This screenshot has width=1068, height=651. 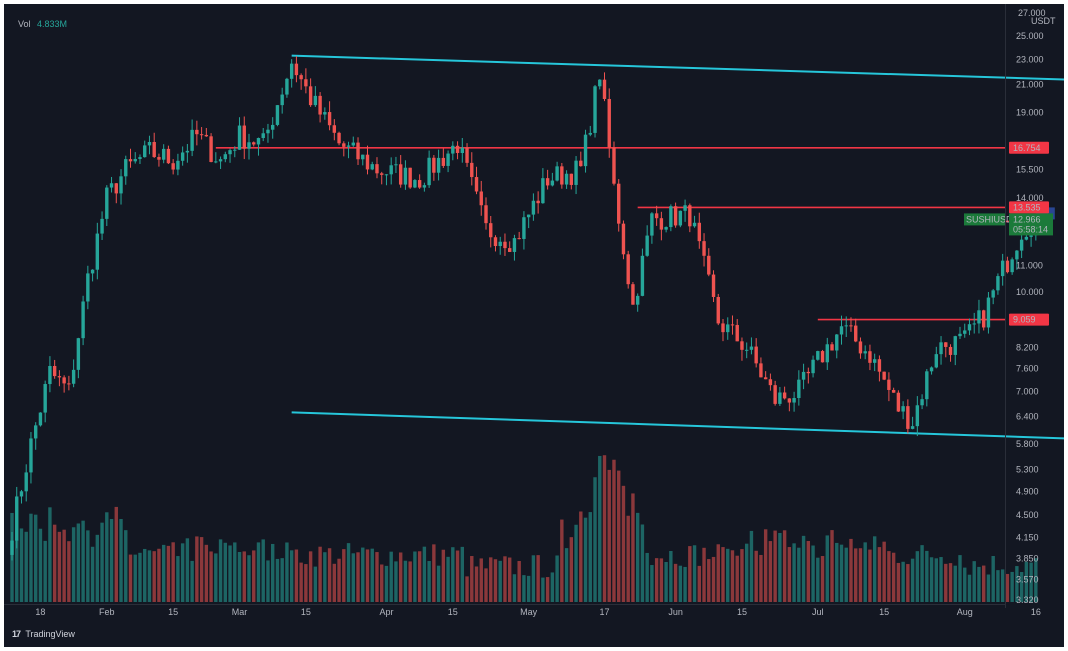 I want to click on price-axis-top-label: 27.000, so click(x=1032, y=13).